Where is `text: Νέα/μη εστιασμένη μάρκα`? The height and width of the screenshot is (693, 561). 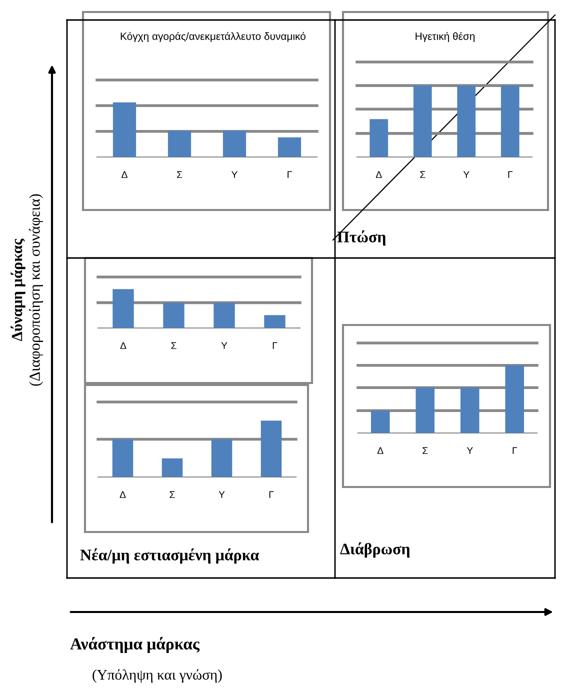
text: Νέα/μη εστιασμένη μάρκα is located at coordinates (170, 556).